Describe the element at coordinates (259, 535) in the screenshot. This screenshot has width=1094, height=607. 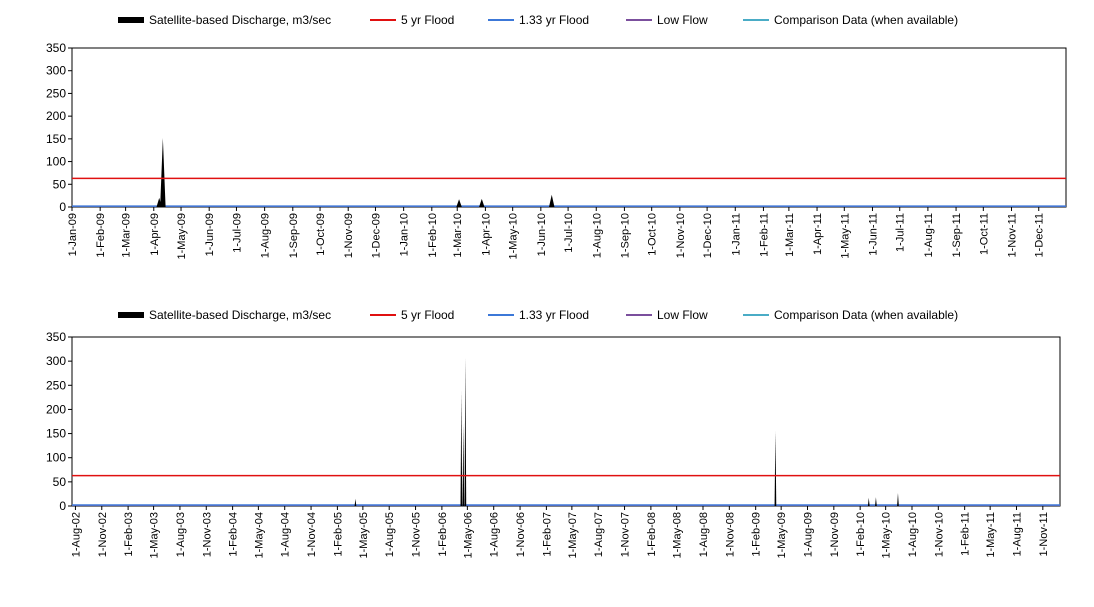
I see `x-tick-label: 1-May-04` at that location.